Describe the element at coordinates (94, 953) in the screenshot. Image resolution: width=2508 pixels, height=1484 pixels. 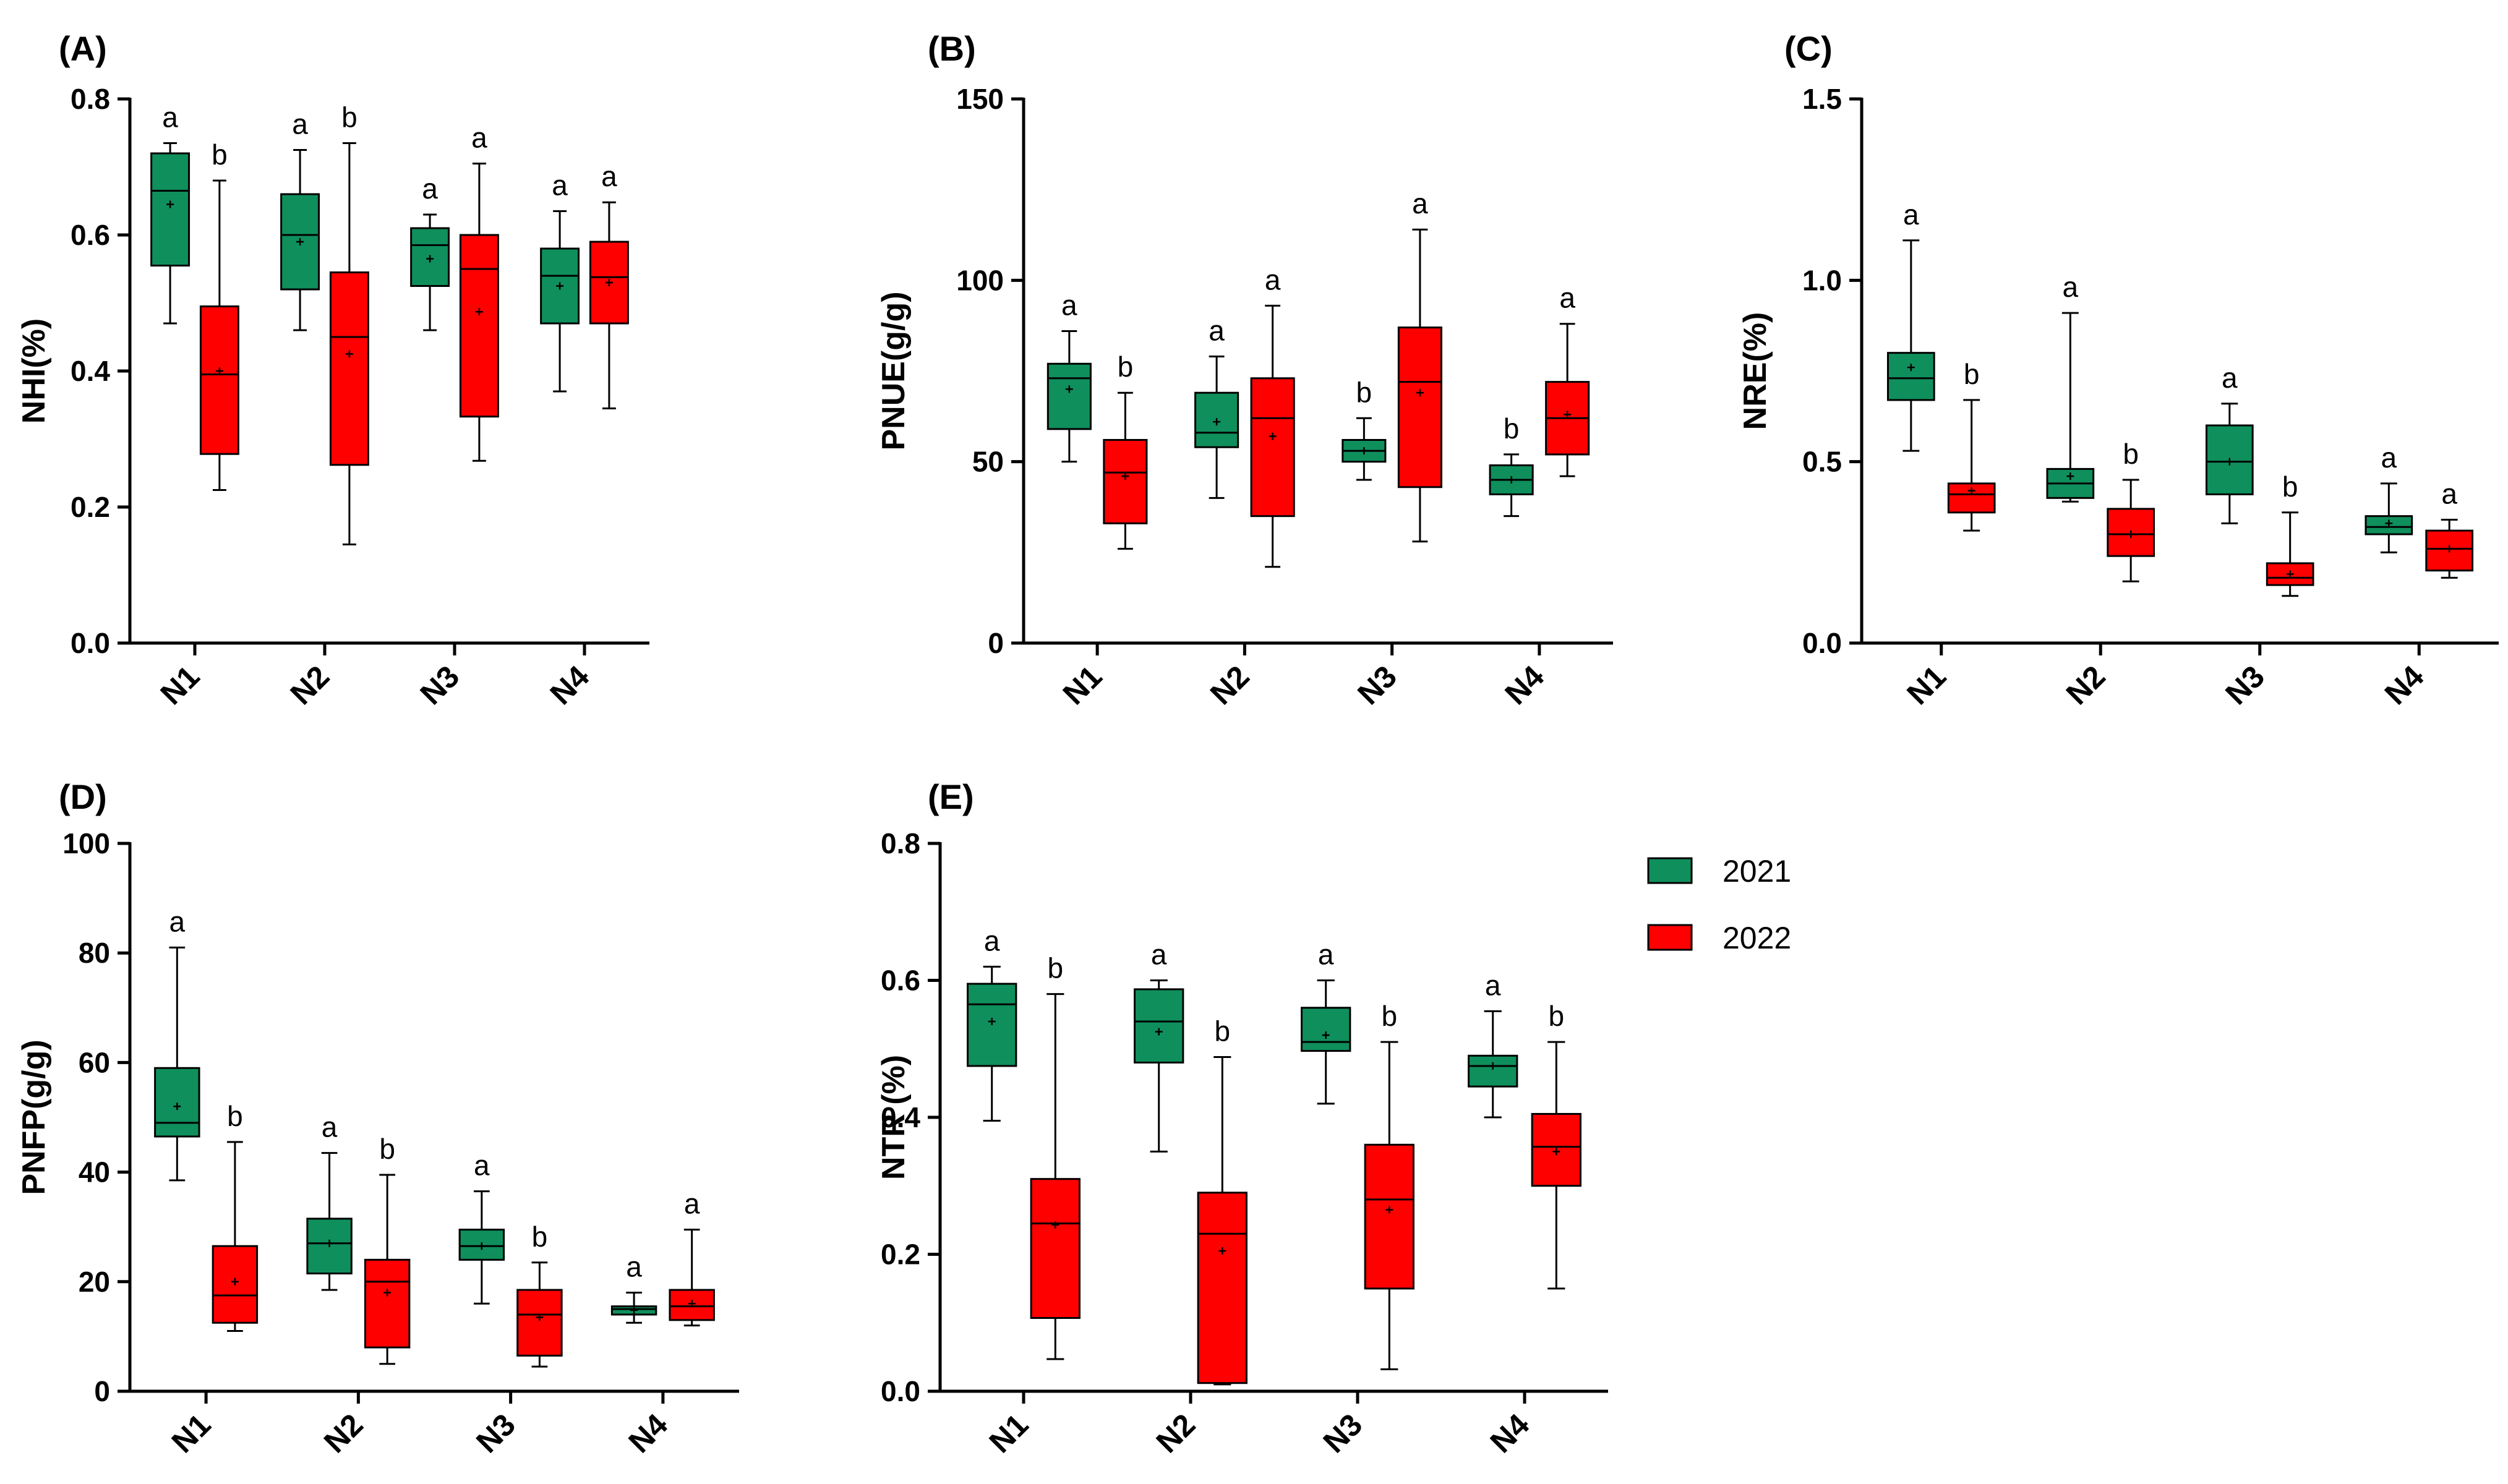
I see `y-tick-label: 80` at that location.